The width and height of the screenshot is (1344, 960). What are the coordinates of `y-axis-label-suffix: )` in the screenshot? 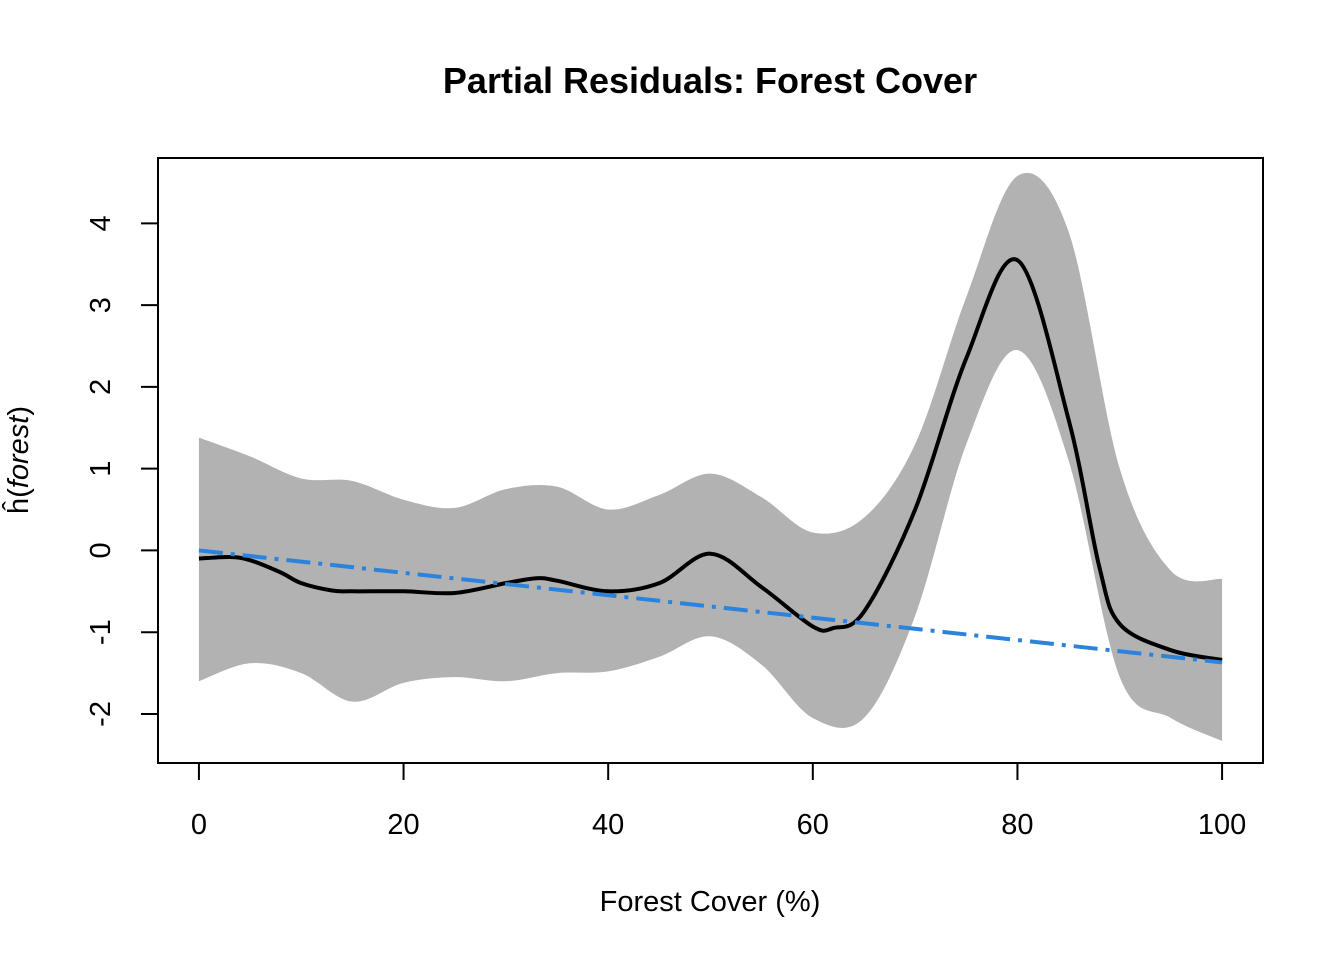 It's located at (19, 411).